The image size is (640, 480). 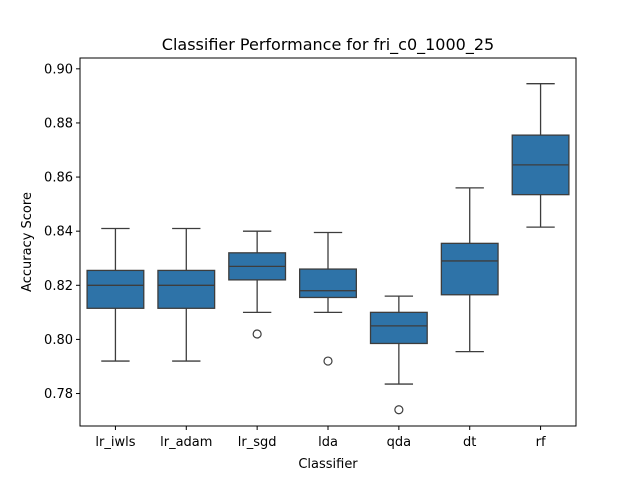 What do you see at coordinates (58, 178) in the screenshot?
I see `y-tick-label: 0.86` at bounding box center [58, 178].